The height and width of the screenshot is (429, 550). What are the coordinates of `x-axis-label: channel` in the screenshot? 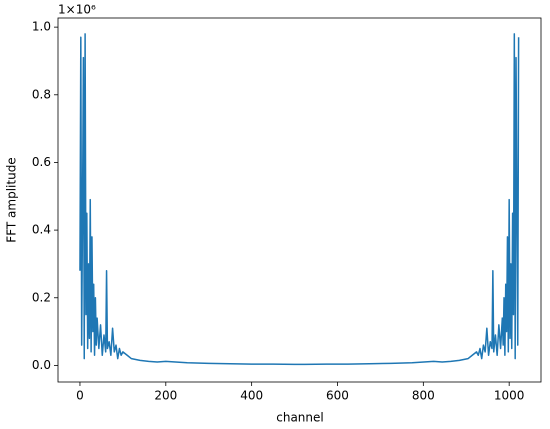 It's located at (299, 418).